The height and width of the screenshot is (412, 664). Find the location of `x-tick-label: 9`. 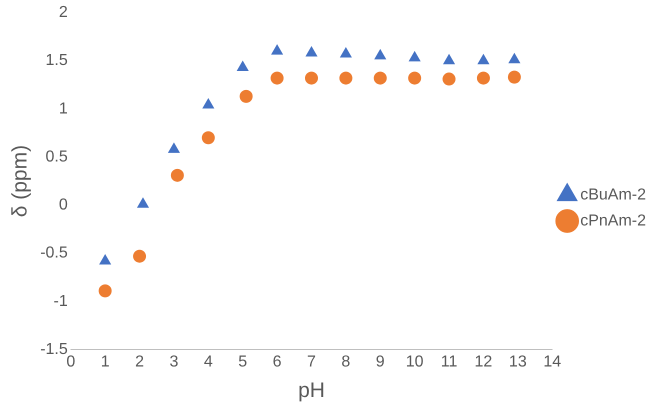

x-tick-label: 9 is located at coordinates (380, 362).